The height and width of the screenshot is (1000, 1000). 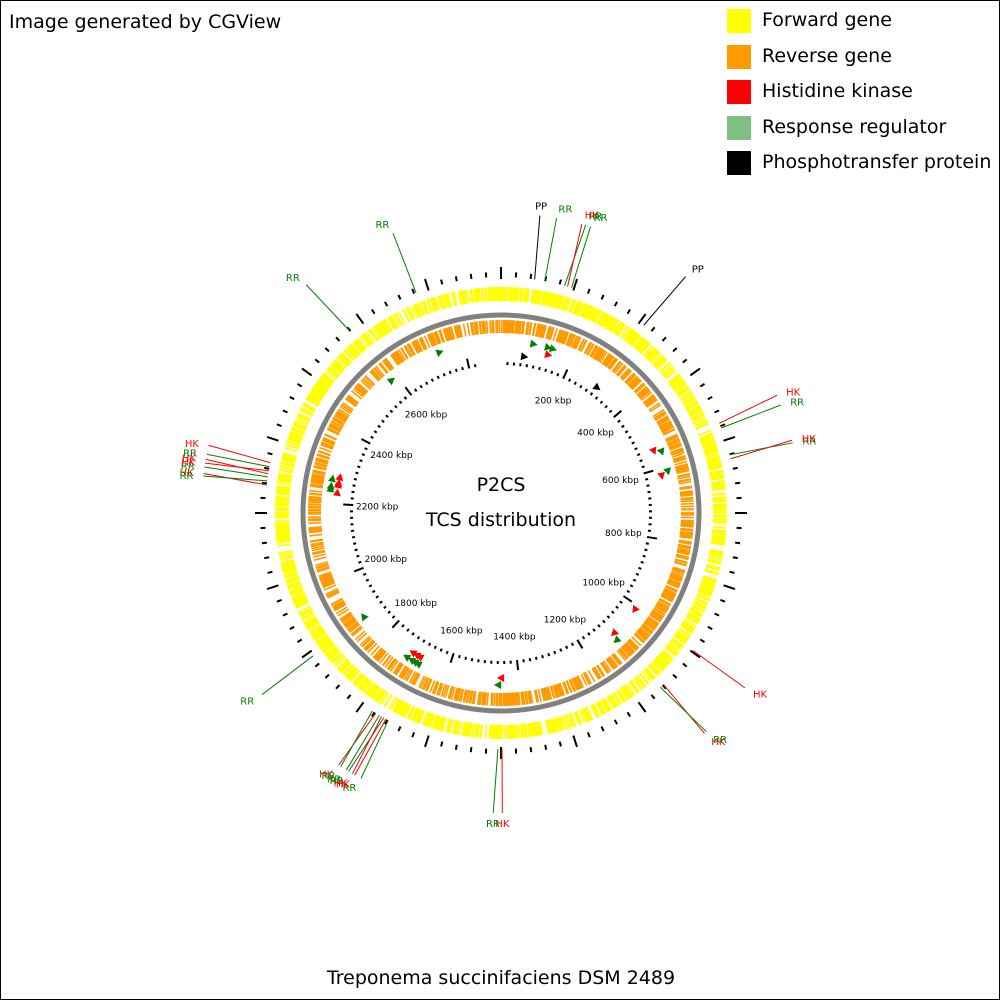 I want to click on pp-callout-line, so click(x=665, y=301).